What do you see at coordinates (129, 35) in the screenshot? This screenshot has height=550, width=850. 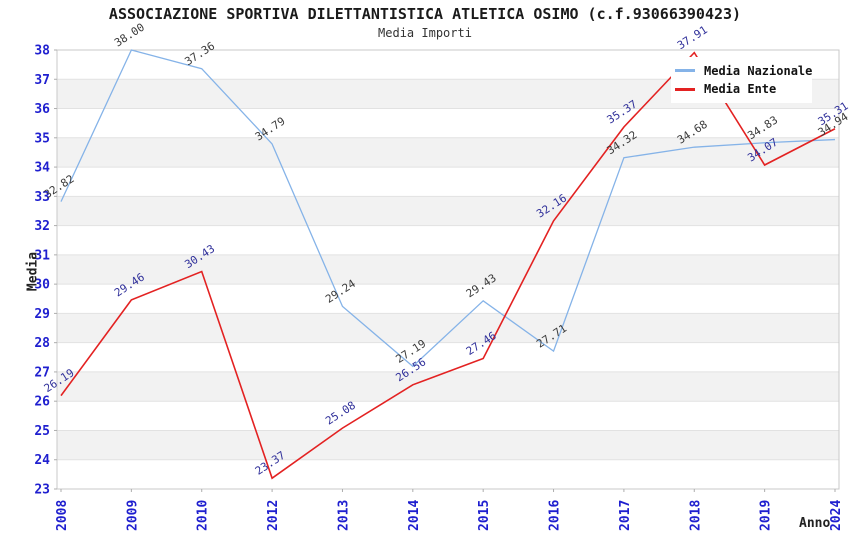 I see `point-label-media-nazionale: 38.00` at bounding box center [129, 35].